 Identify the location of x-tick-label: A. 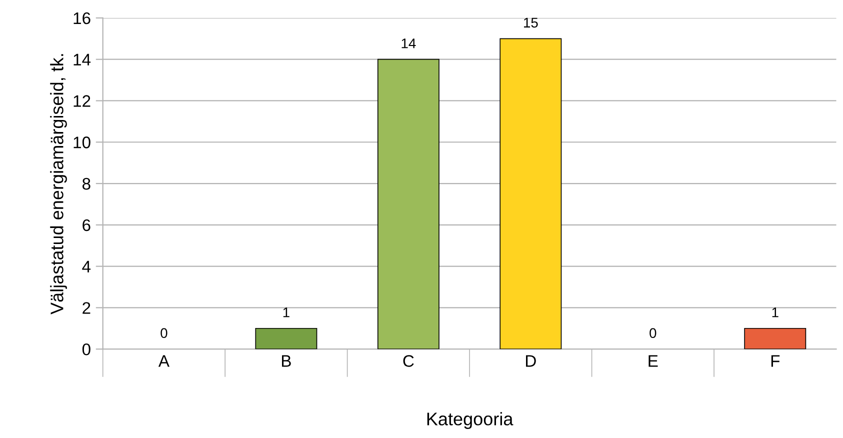
(164, 361).